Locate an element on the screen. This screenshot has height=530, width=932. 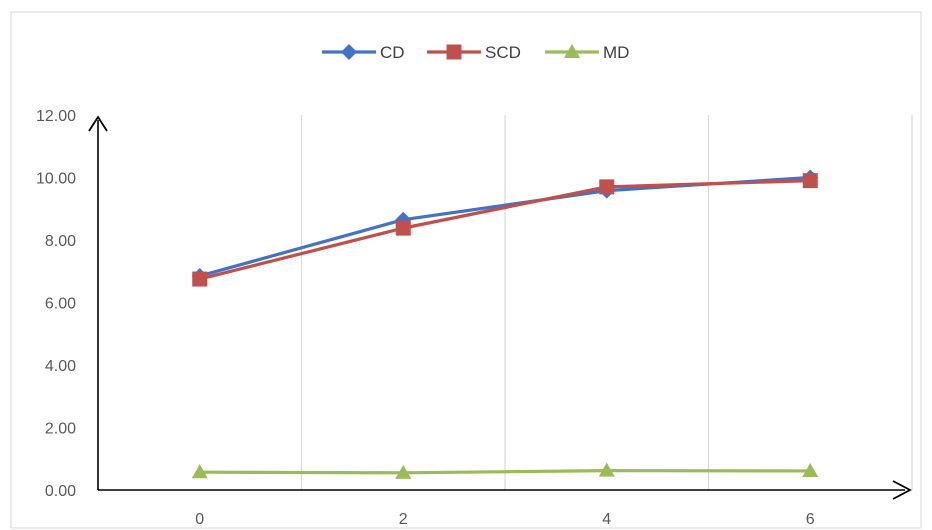
y-tick-label: 4.00 is located at coordinates (60, 366).